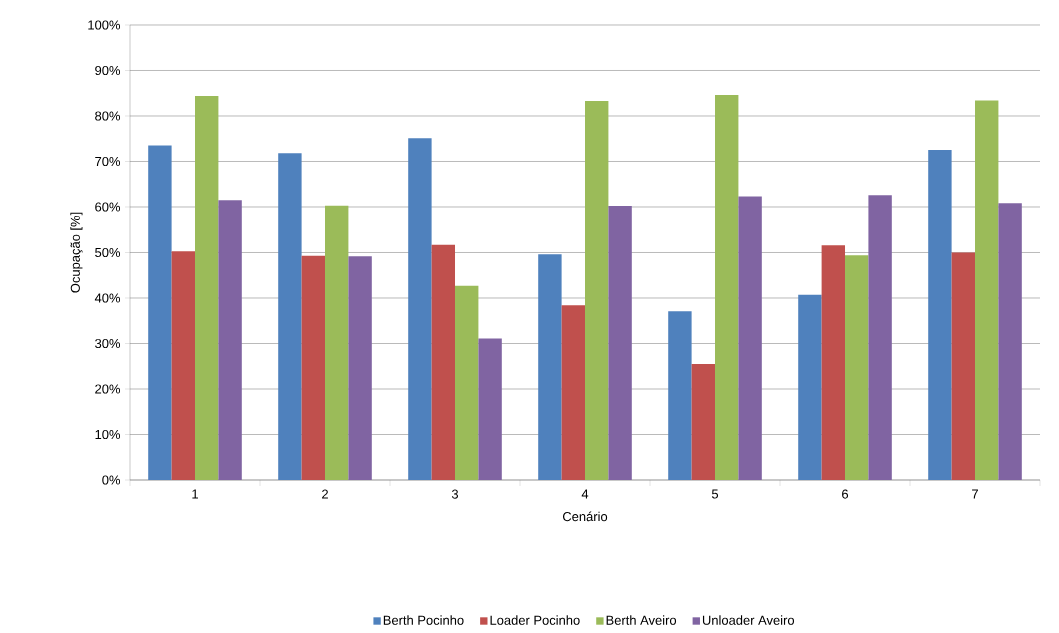  Describe the element at coordinates (641, 620) in the screenshot. I see `legend-label: Berth Aveiro` at that location.